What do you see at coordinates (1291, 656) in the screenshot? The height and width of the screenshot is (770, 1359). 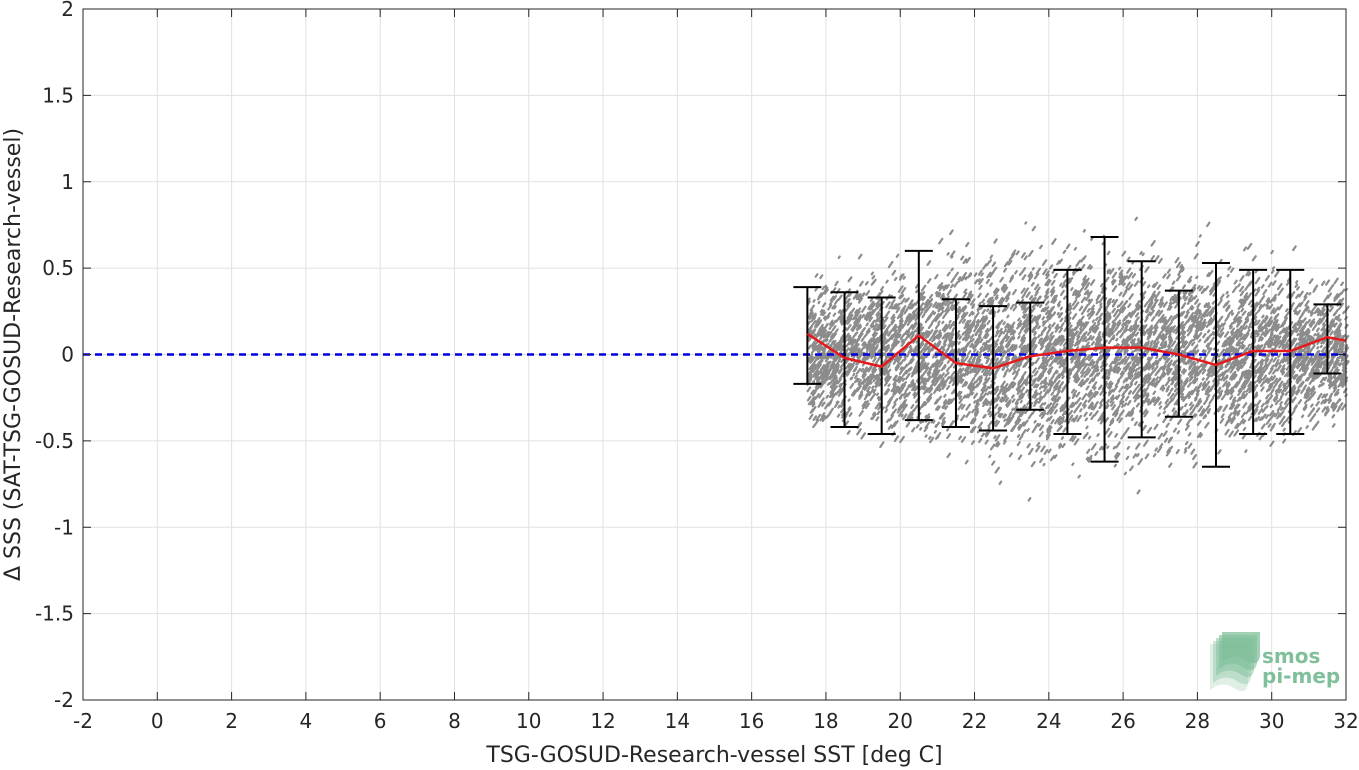 I see `logo-text-smos: smos` at bounding box center [1291, 656].